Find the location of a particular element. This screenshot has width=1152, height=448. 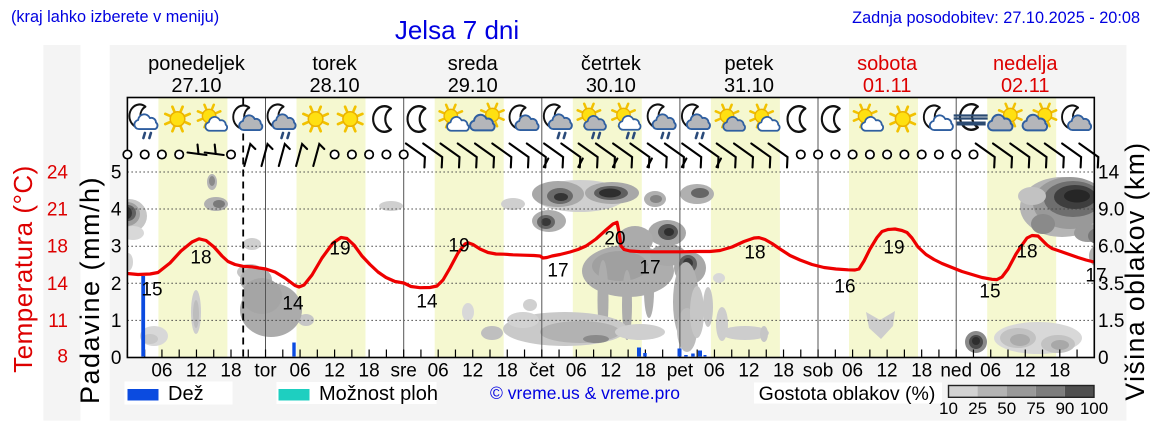

svg-text: pet is located at coordinates (680, 371).